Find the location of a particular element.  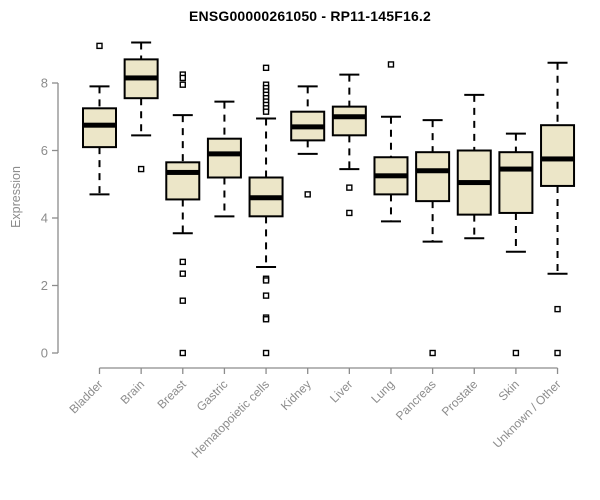

chart-title: ENSG00000261050 - RP11-145F16.2 is located at coordinates (310, 16).